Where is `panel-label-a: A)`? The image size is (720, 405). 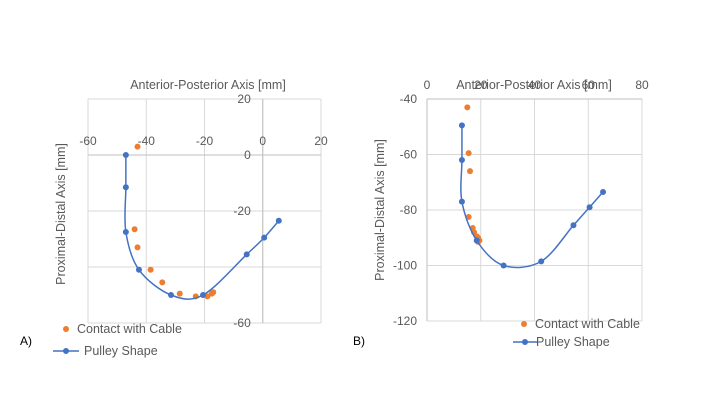 panel-label-a: A) is located at coordinates (26, 341).